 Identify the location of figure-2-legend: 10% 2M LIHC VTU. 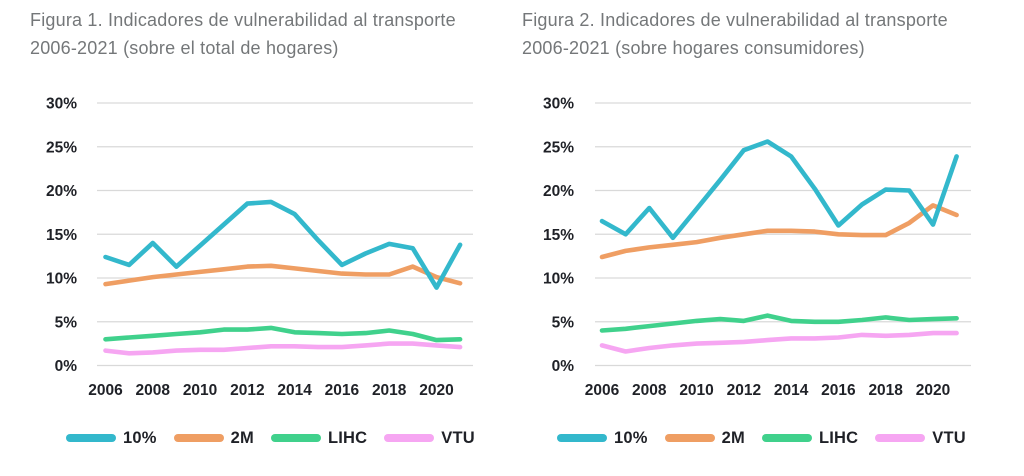
(761, 438).